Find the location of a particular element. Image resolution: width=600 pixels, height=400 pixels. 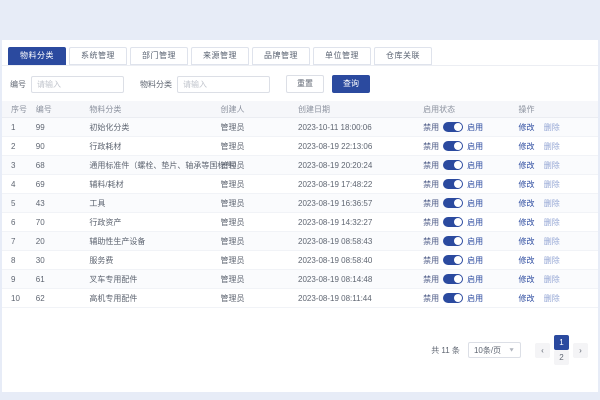

cell-created-date: 2023-08-19 08:11:44 is located at coordinates (335, 298).